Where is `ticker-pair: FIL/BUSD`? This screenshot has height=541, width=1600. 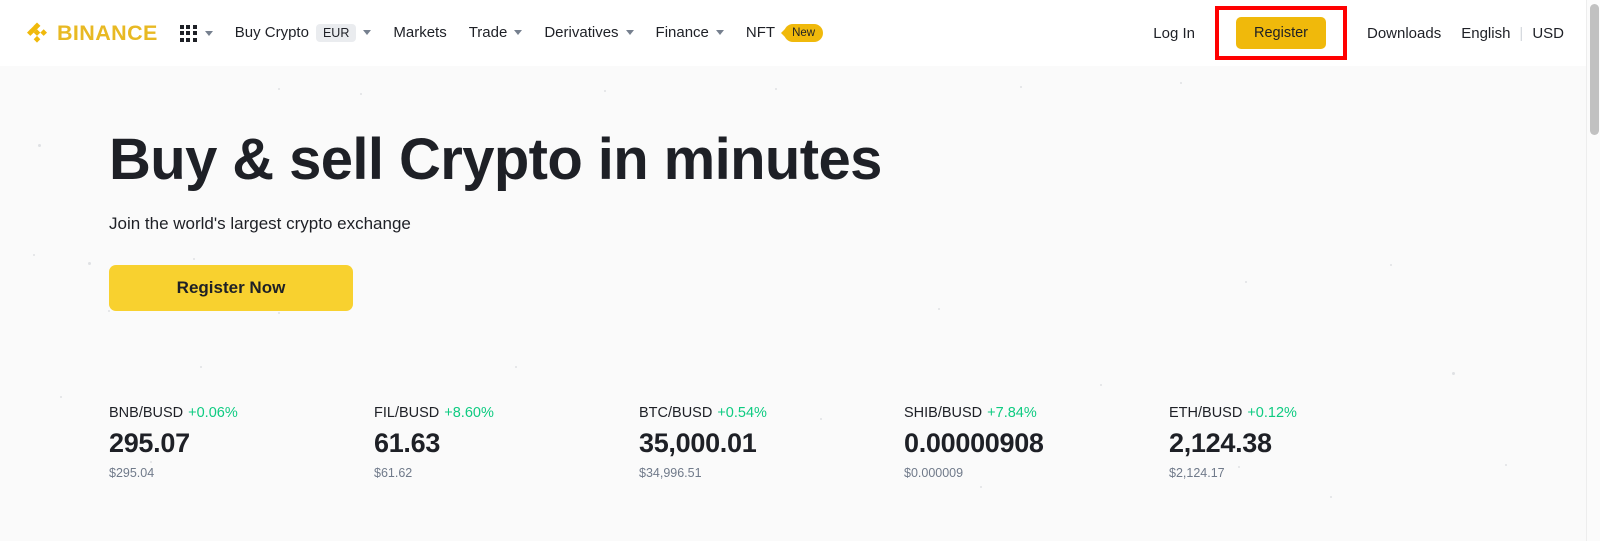 ticker-pair: FIL/BUSD is located at coordinates (407, 413).